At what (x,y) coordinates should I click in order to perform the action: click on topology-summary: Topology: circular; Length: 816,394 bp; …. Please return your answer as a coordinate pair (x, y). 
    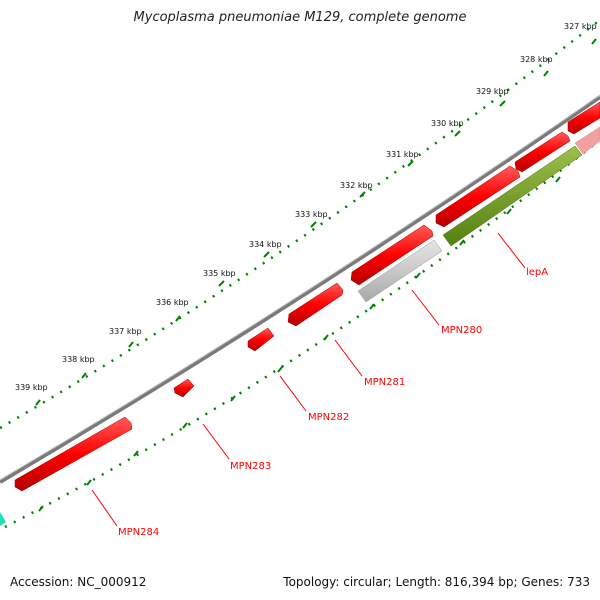
    Looking at the image, I should click on (436, 582).